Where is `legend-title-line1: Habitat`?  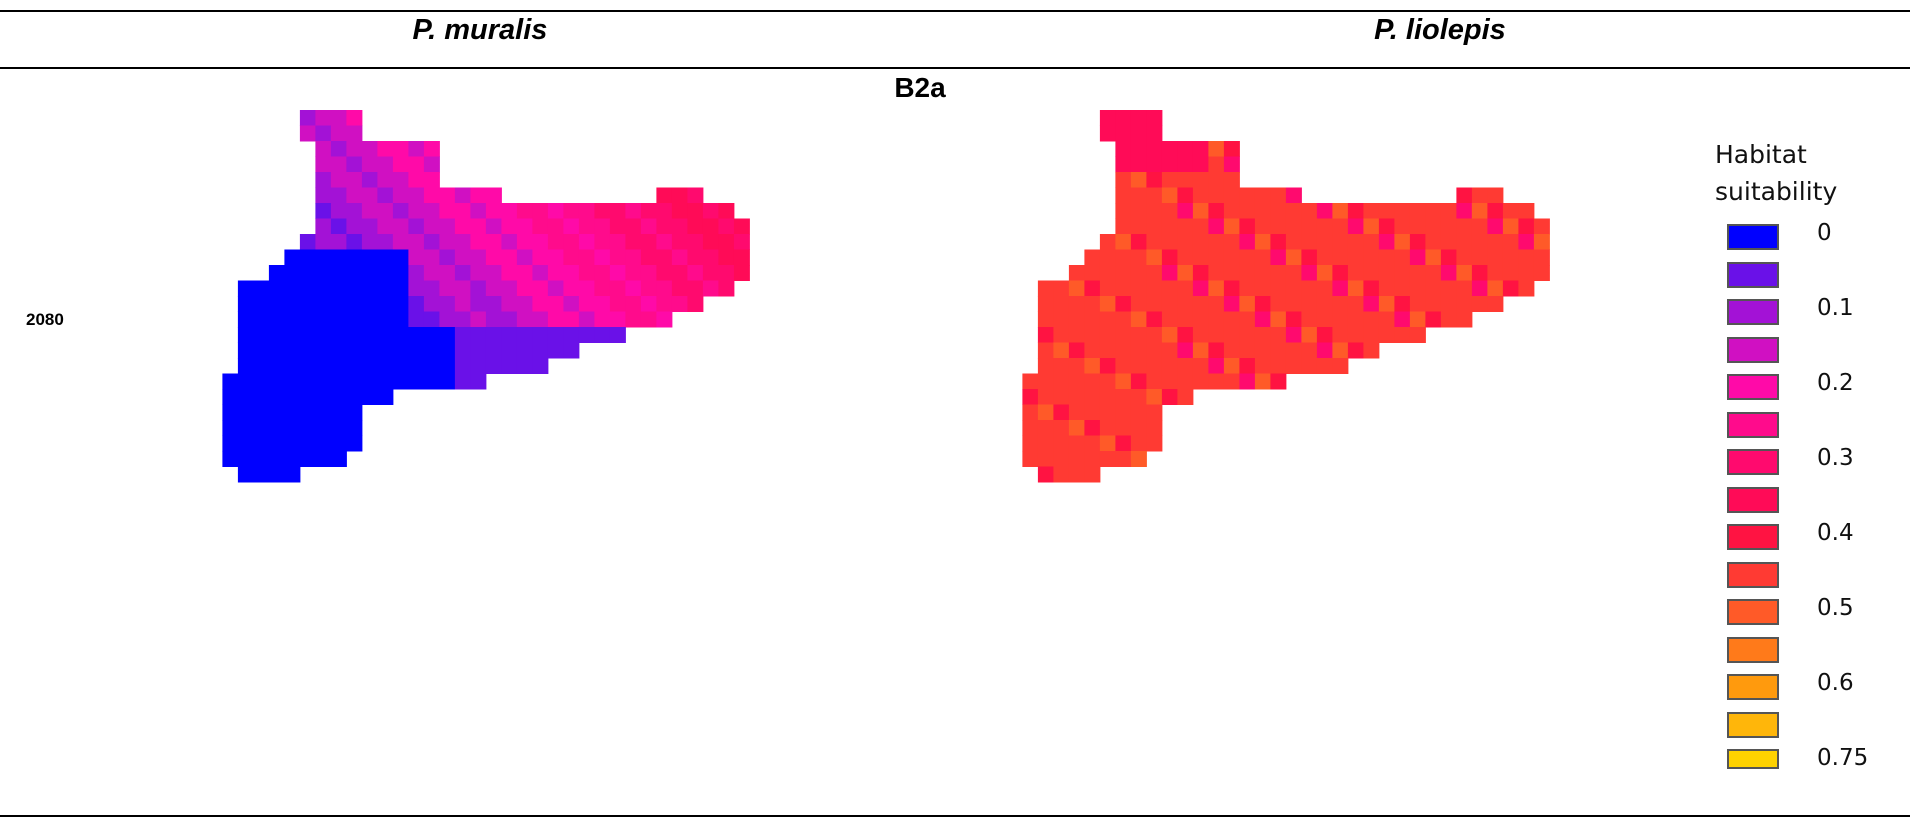
legend-title-line1: Habitat is located at coordinates (1761, 154).